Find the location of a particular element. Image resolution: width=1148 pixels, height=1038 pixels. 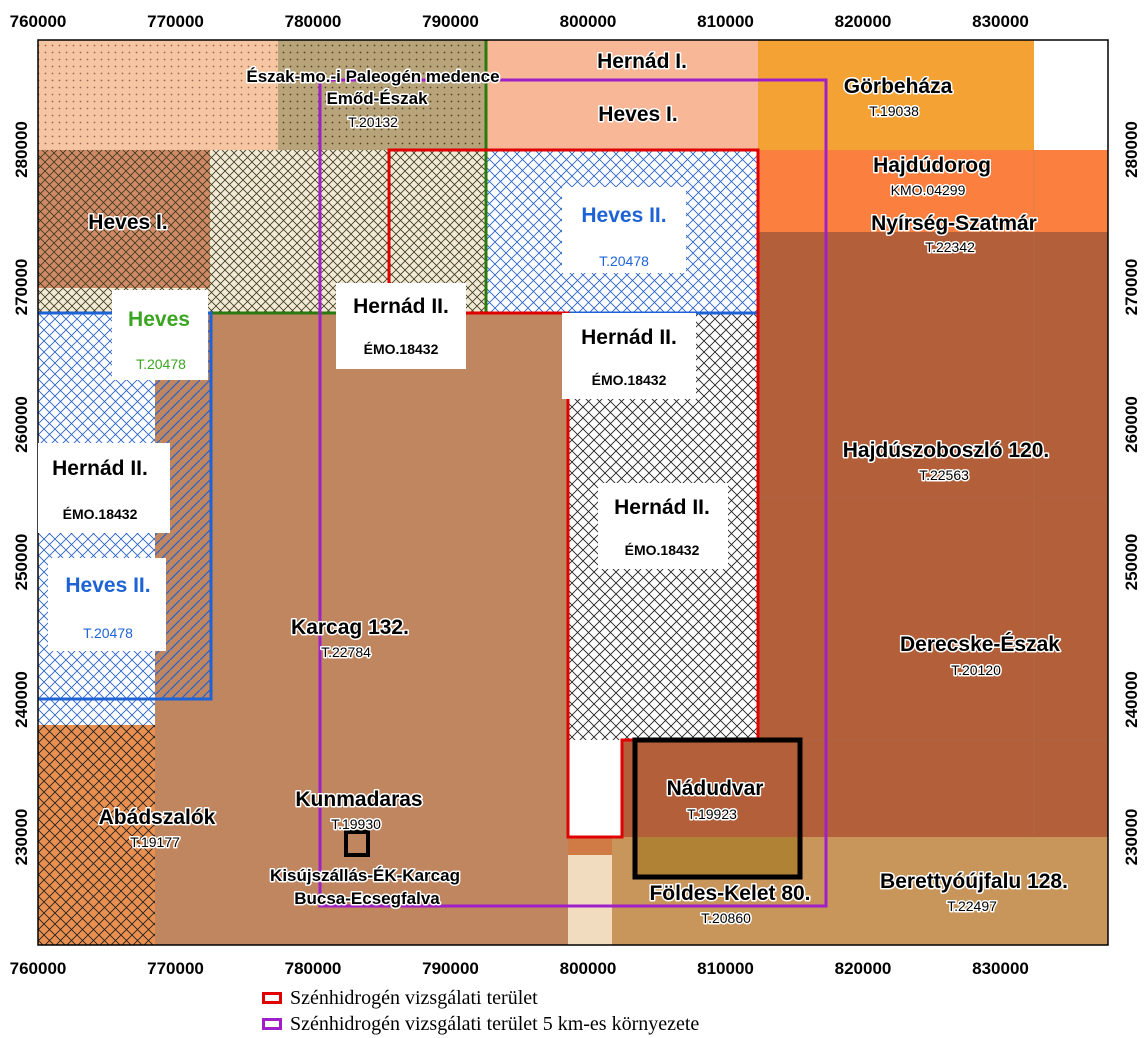

x-tick-top: 820000 is located at coordinates (863, 21).